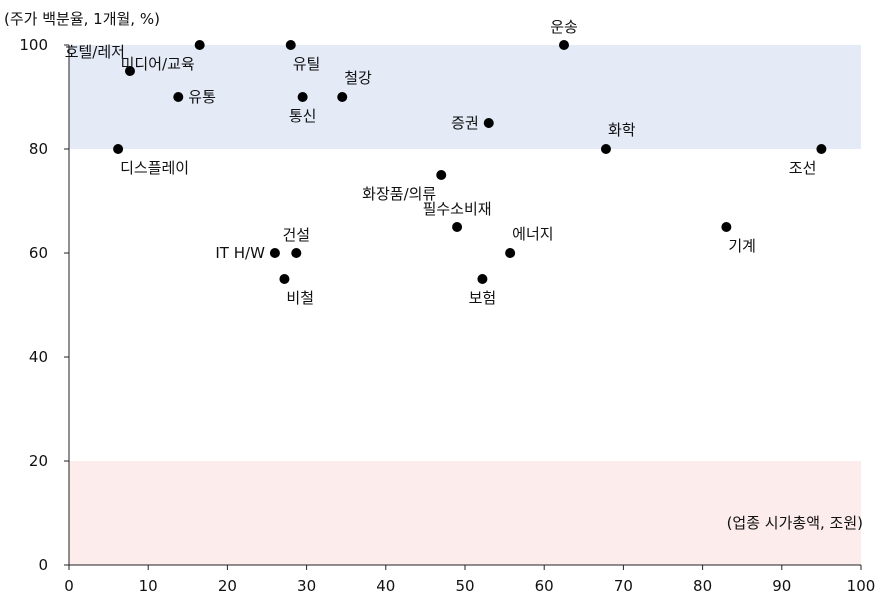  What do you see at coordinates (38, 357) in the screenshot?
I see `y-tick-label: 40` at bounding box center [38, 357].